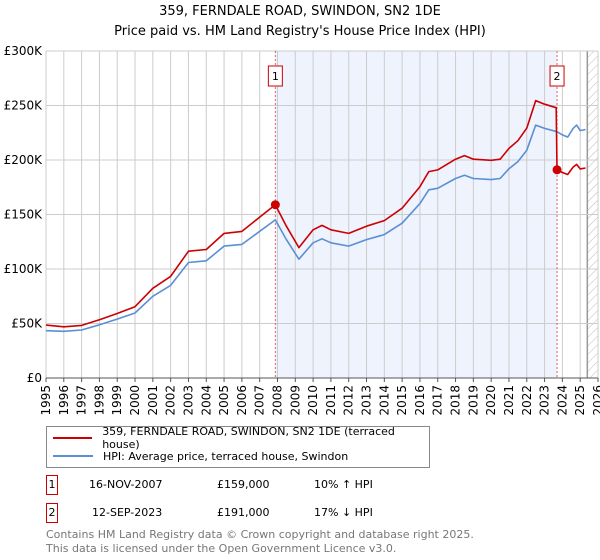 This screenshot has width=600, height=560. What do you see at coordinates (127, 512) in the screenshot?
I see `transaction-date: 12-SEP-2023` at bounding box center [127, 512].